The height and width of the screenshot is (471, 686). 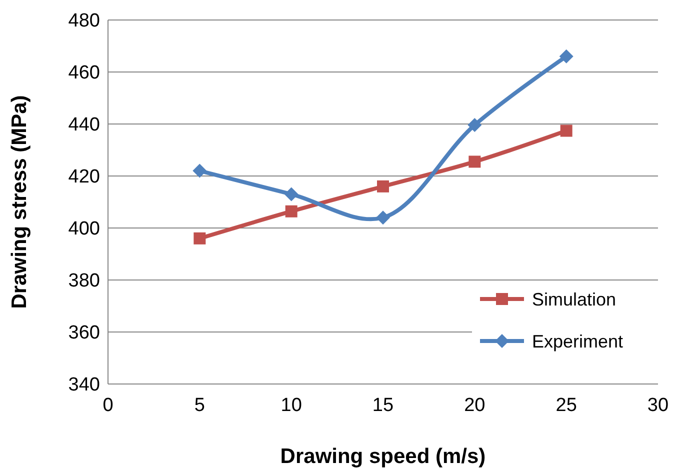 What do you see at coordinates (84, 177) in the screenshot?
I see `y-tick-label: 420` at bounding box center [84, 177].